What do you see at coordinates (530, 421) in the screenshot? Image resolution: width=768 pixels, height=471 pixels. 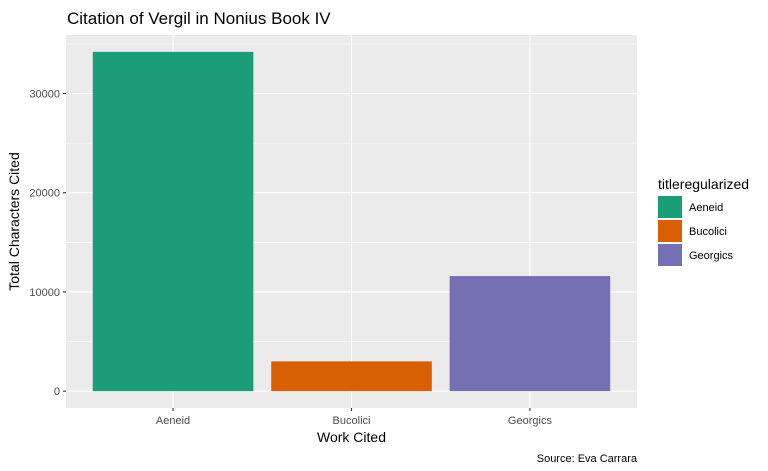 I see `x-tick-label: Georgics` at bounding box center [530, 421].